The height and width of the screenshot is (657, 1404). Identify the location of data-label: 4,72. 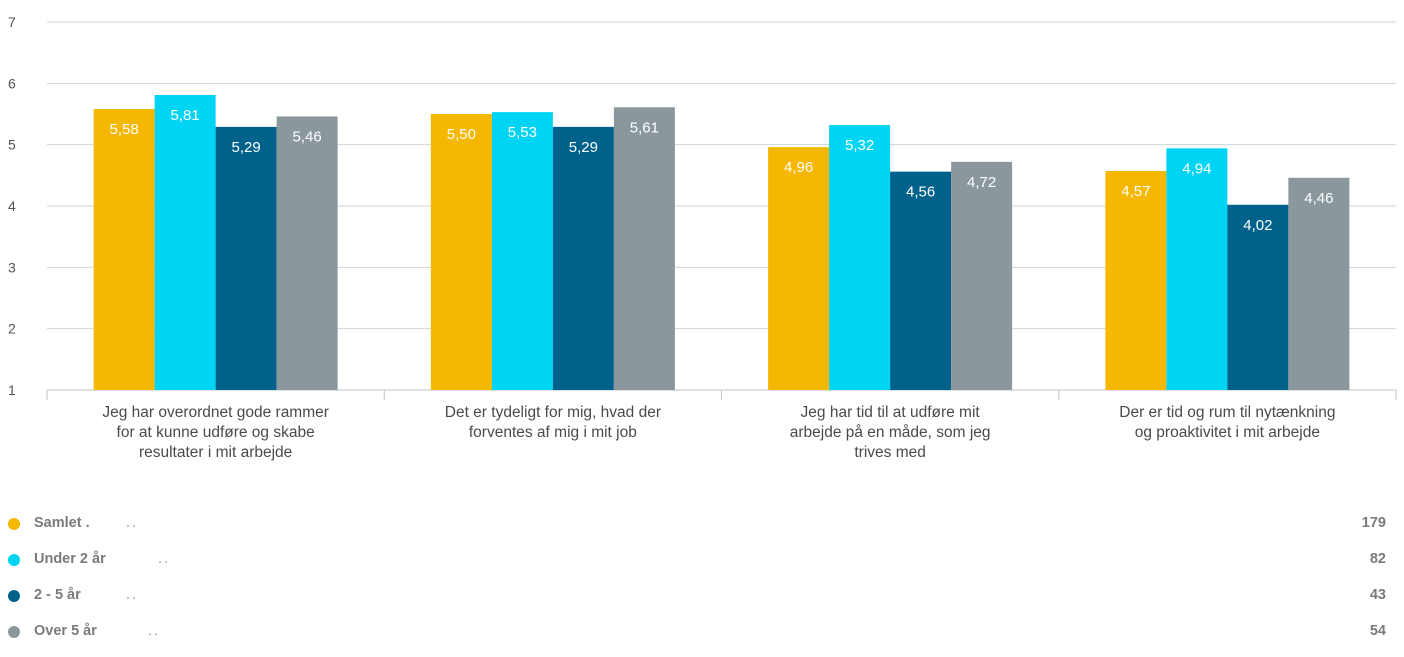
(981, 182).